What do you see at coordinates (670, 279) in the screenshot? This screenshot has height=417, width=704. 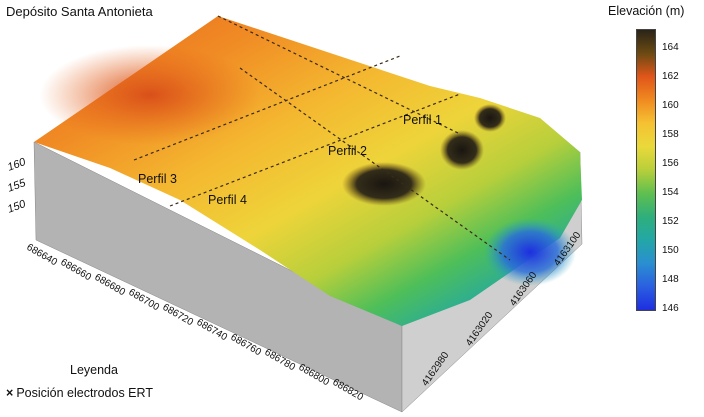 I see `colorbar-tick-label: 148` at bounding box center [670, 279].